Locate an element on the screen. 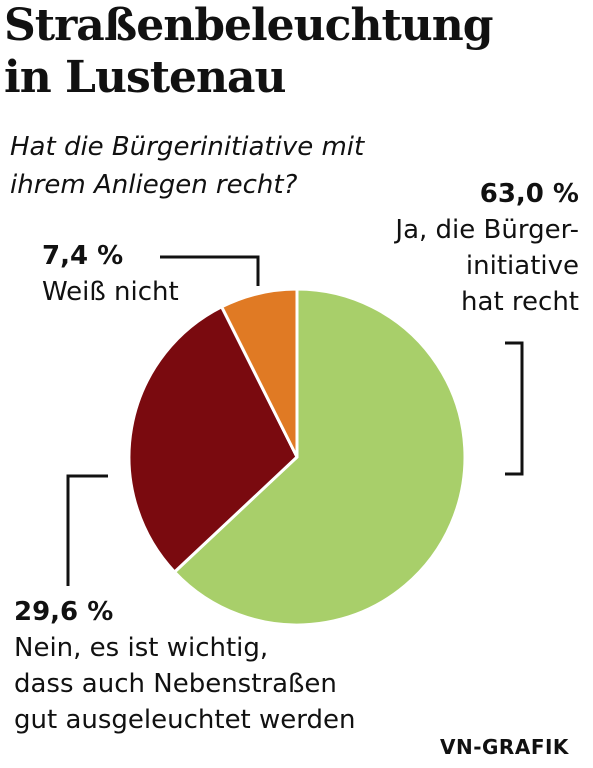 This screenshot has width=593, height=768. chart-title: Straßenbeleuchtung in Lustenau is located at coordinates (249, 52).